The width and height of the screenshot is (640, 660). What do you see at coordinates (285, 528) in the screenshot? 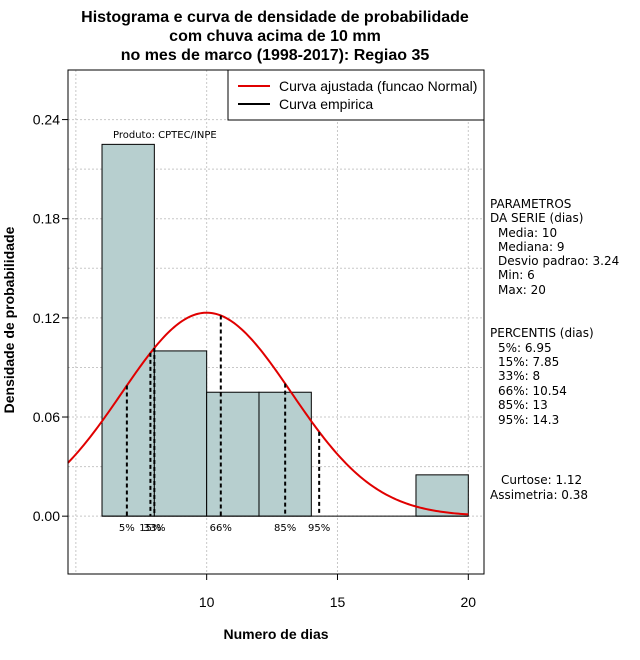
I see `percentile-label: 85%` at bounding box center [285, 528].